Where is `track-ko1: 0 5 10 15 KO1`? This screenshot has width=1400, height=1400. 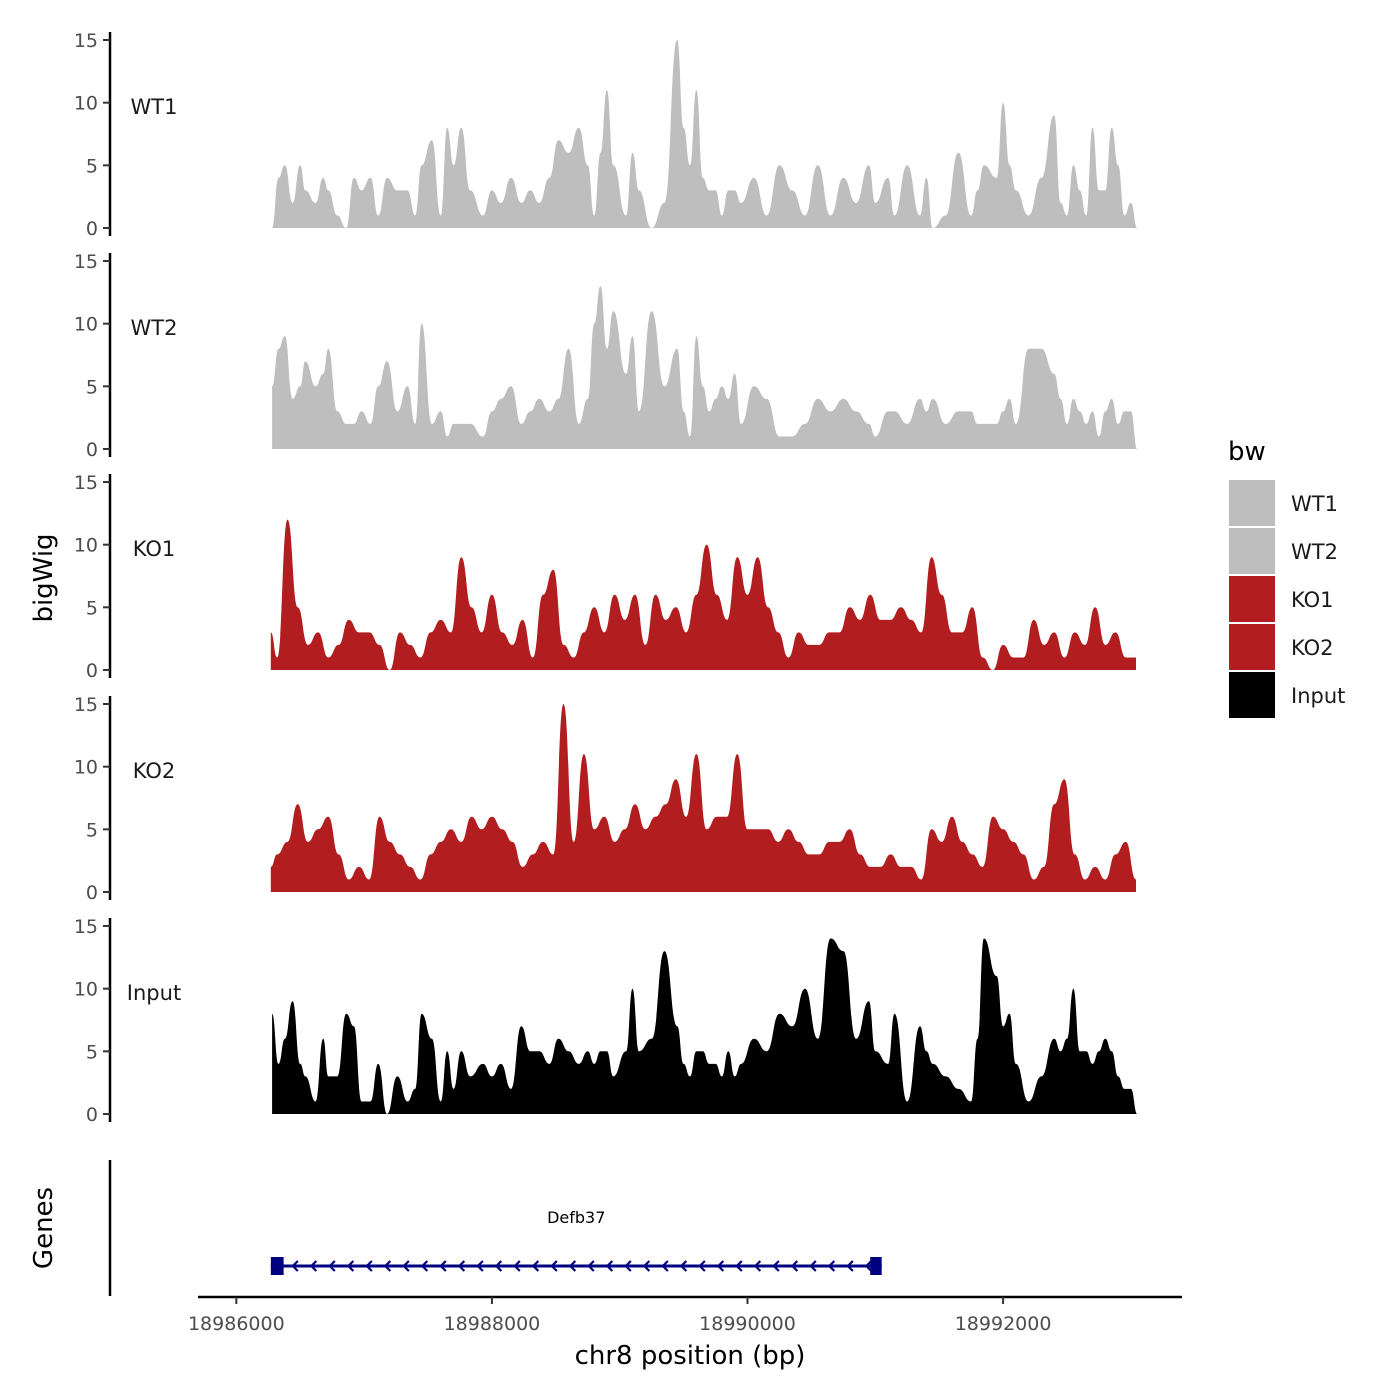
track-ko1: 0 5 10 15 KO1 is located at coordinates (605, 577).